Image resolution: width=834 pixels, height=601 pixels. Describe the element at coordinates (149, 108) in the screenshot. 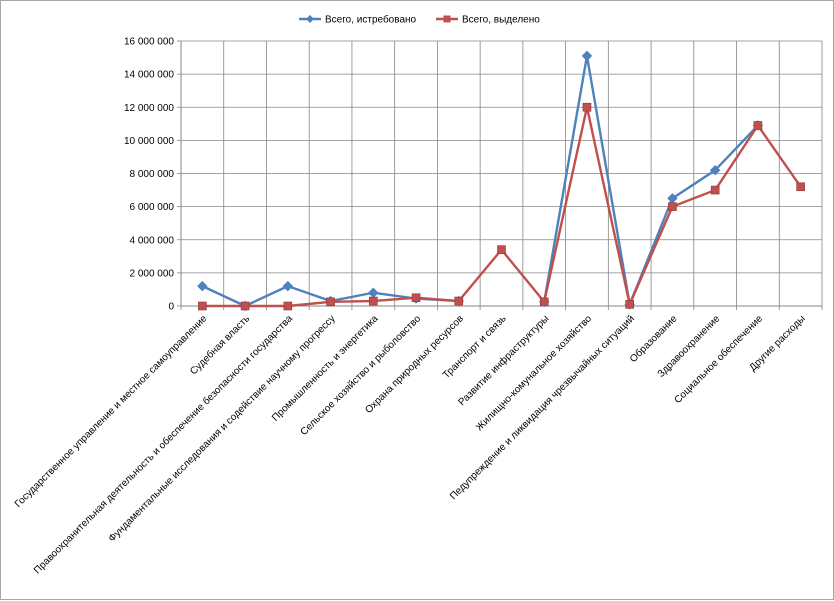

I see `y-tick-label: 12 000 000` at that location.